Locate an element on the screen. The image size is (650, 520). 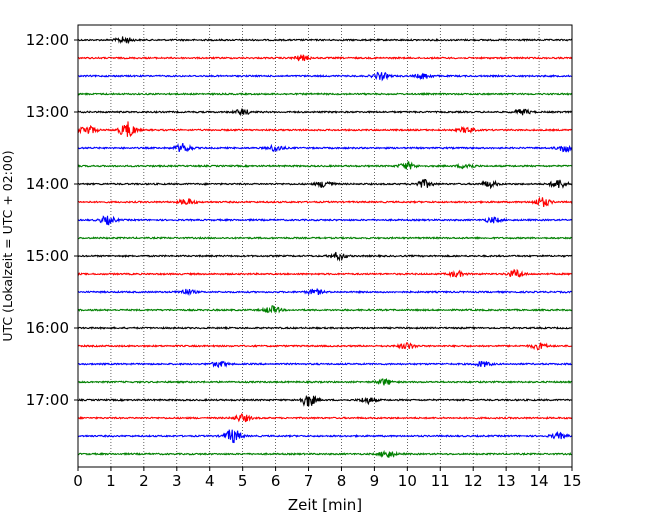
y-axis: 12:00 13:00 14:00 15:00 16:00 17:00 is located at coordinates (52, 220).